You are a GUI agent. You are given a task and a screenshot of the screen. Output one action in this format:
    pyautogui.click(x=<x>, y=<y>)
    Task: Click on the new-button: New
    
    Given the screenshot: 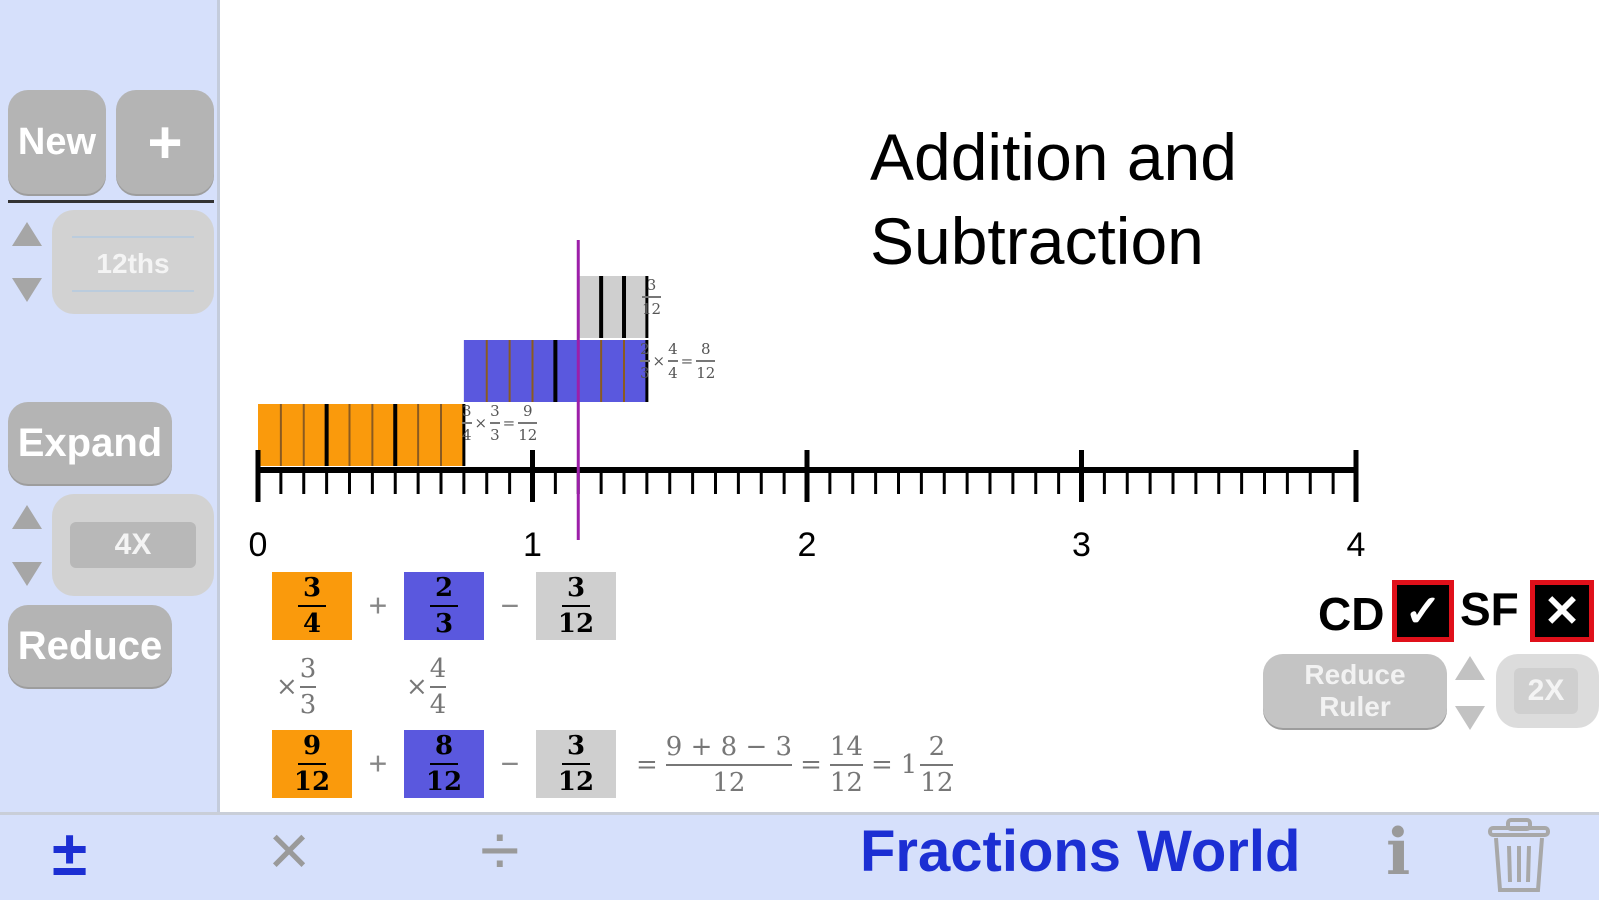 What is the action you would take?
    pyautogui.click(x=57, y=142)
    